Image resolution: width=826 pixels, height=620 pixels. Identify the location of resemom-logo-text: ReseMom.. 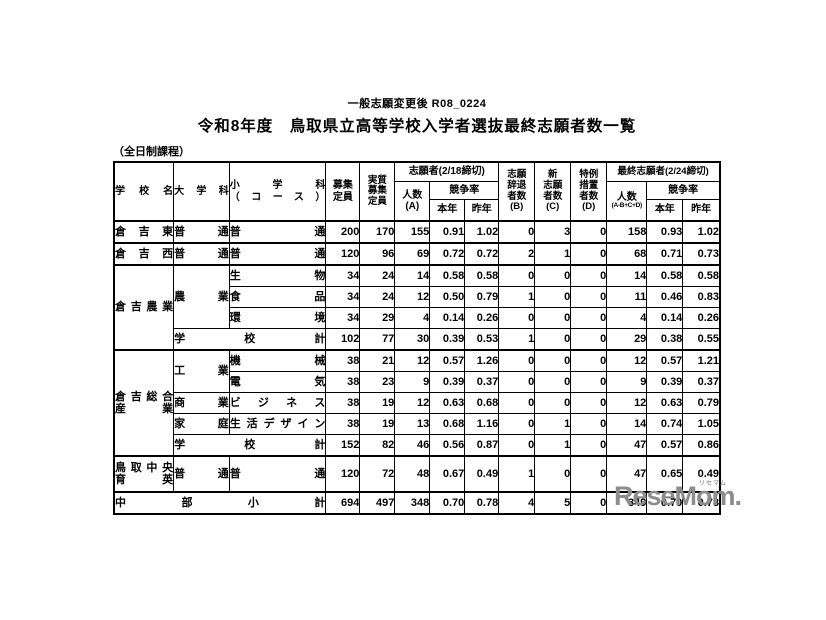
(677, 496).